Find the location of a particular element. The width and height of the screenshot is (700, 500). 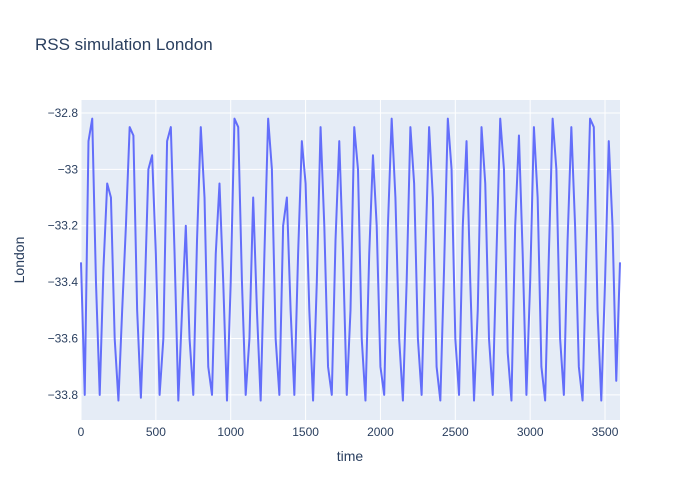

x-tick-label: 3000 is located at coordinates (530, 432).